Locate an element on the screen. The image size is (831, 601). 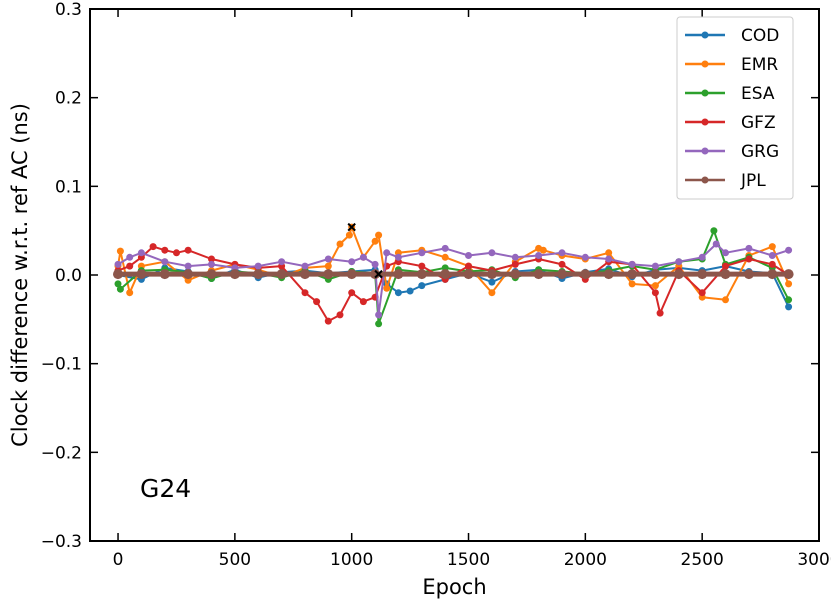
legend-item-esa: ESA is located at coordinates (730, 94).